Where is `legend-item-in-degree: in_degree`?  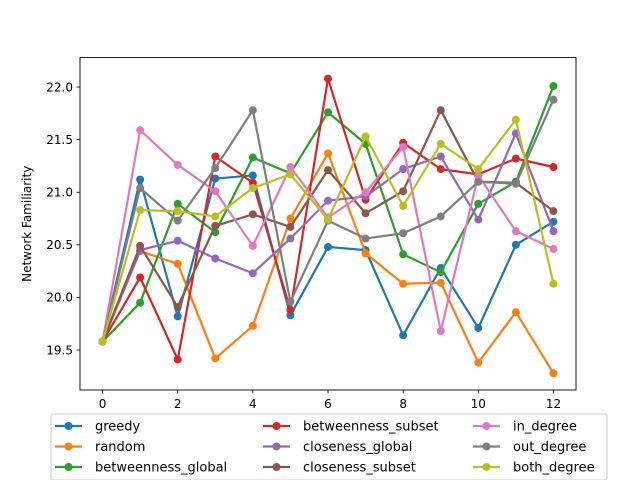
legend-item-in-degree: in_degree is located at coordinates (525, 427).